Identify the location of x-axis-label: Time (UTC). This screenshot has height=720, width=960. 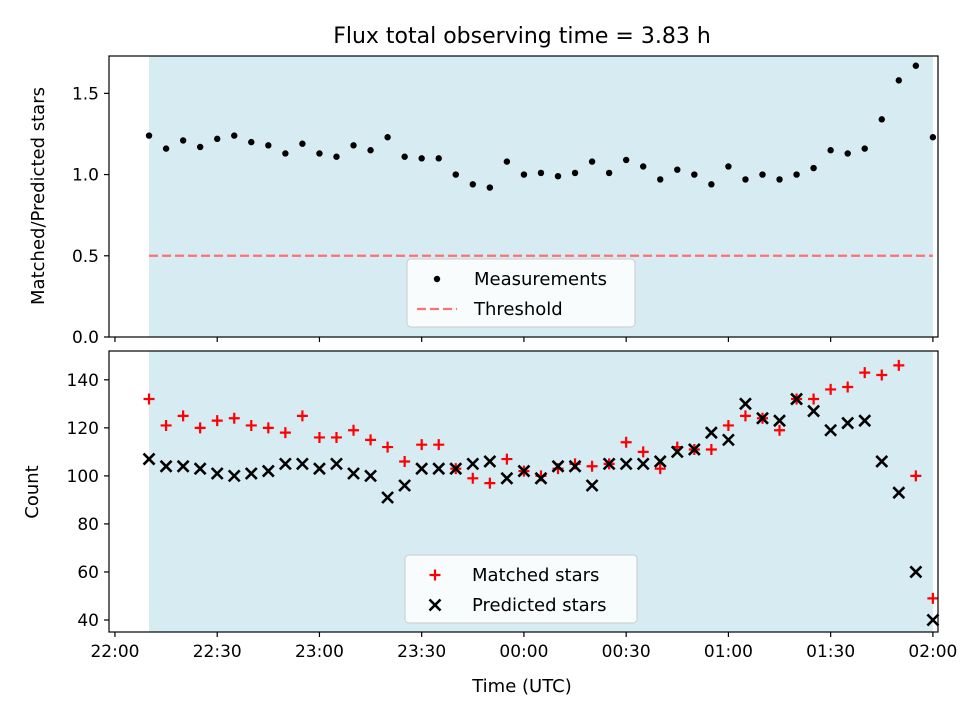
(521, 686).